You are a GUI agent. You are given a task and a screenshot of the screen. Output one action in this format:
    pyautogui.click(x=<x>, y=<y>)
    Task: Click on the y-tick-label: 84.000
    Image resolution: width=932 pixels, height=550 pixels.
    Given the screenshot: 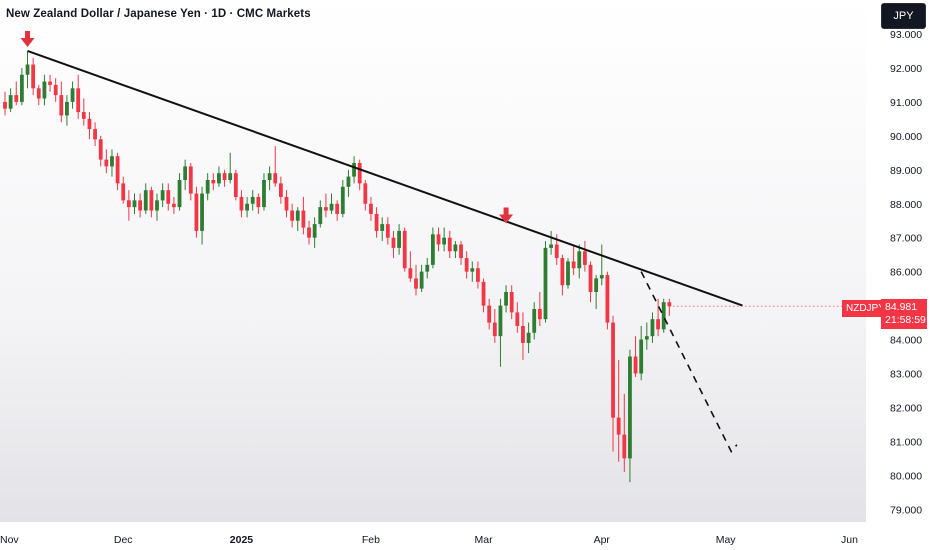 What is the action you would take?
    pyautogui.click(x=906, y=341)
    